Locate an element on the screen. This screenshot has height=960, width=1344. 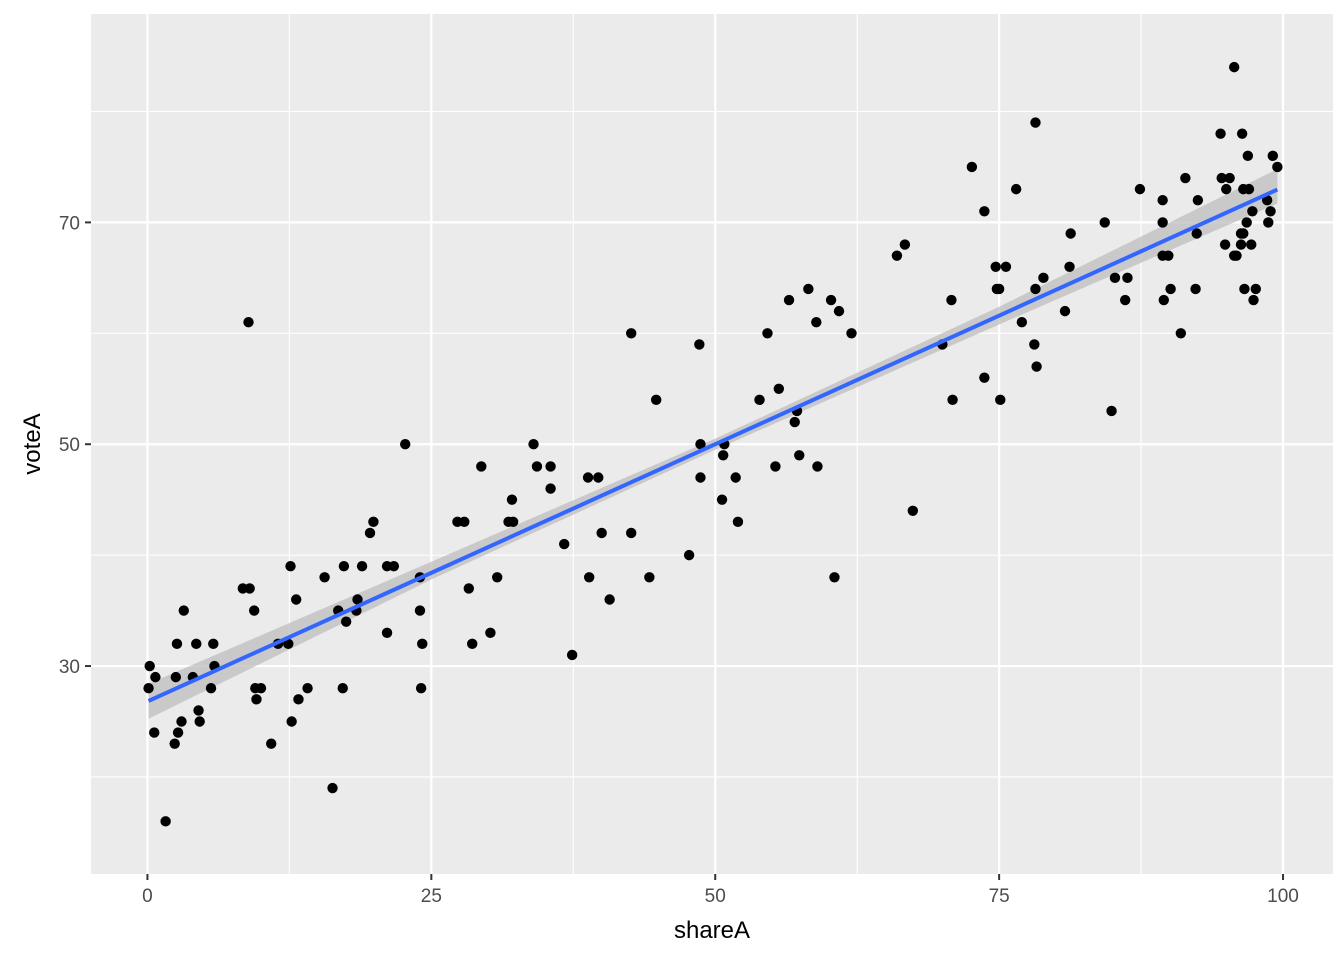
x-tick-label: 100 is located at coordinates (1283, 896).